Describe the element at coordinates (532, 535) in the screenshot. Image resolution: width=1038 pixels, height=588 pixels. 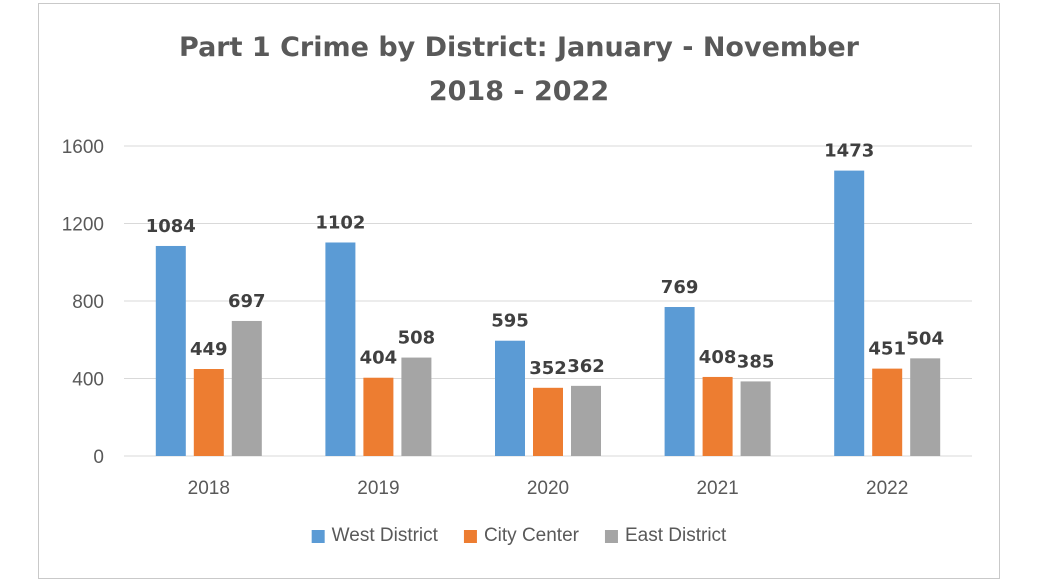
I see `legend-label: City Center` at that location.